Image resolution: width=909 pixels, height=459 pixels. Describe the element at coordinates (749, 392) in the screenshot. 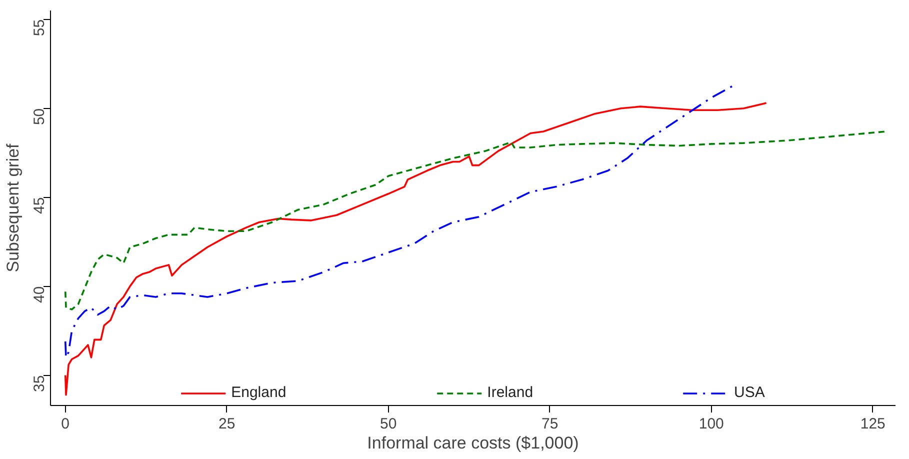

I see `legend-label: USA` at that location.